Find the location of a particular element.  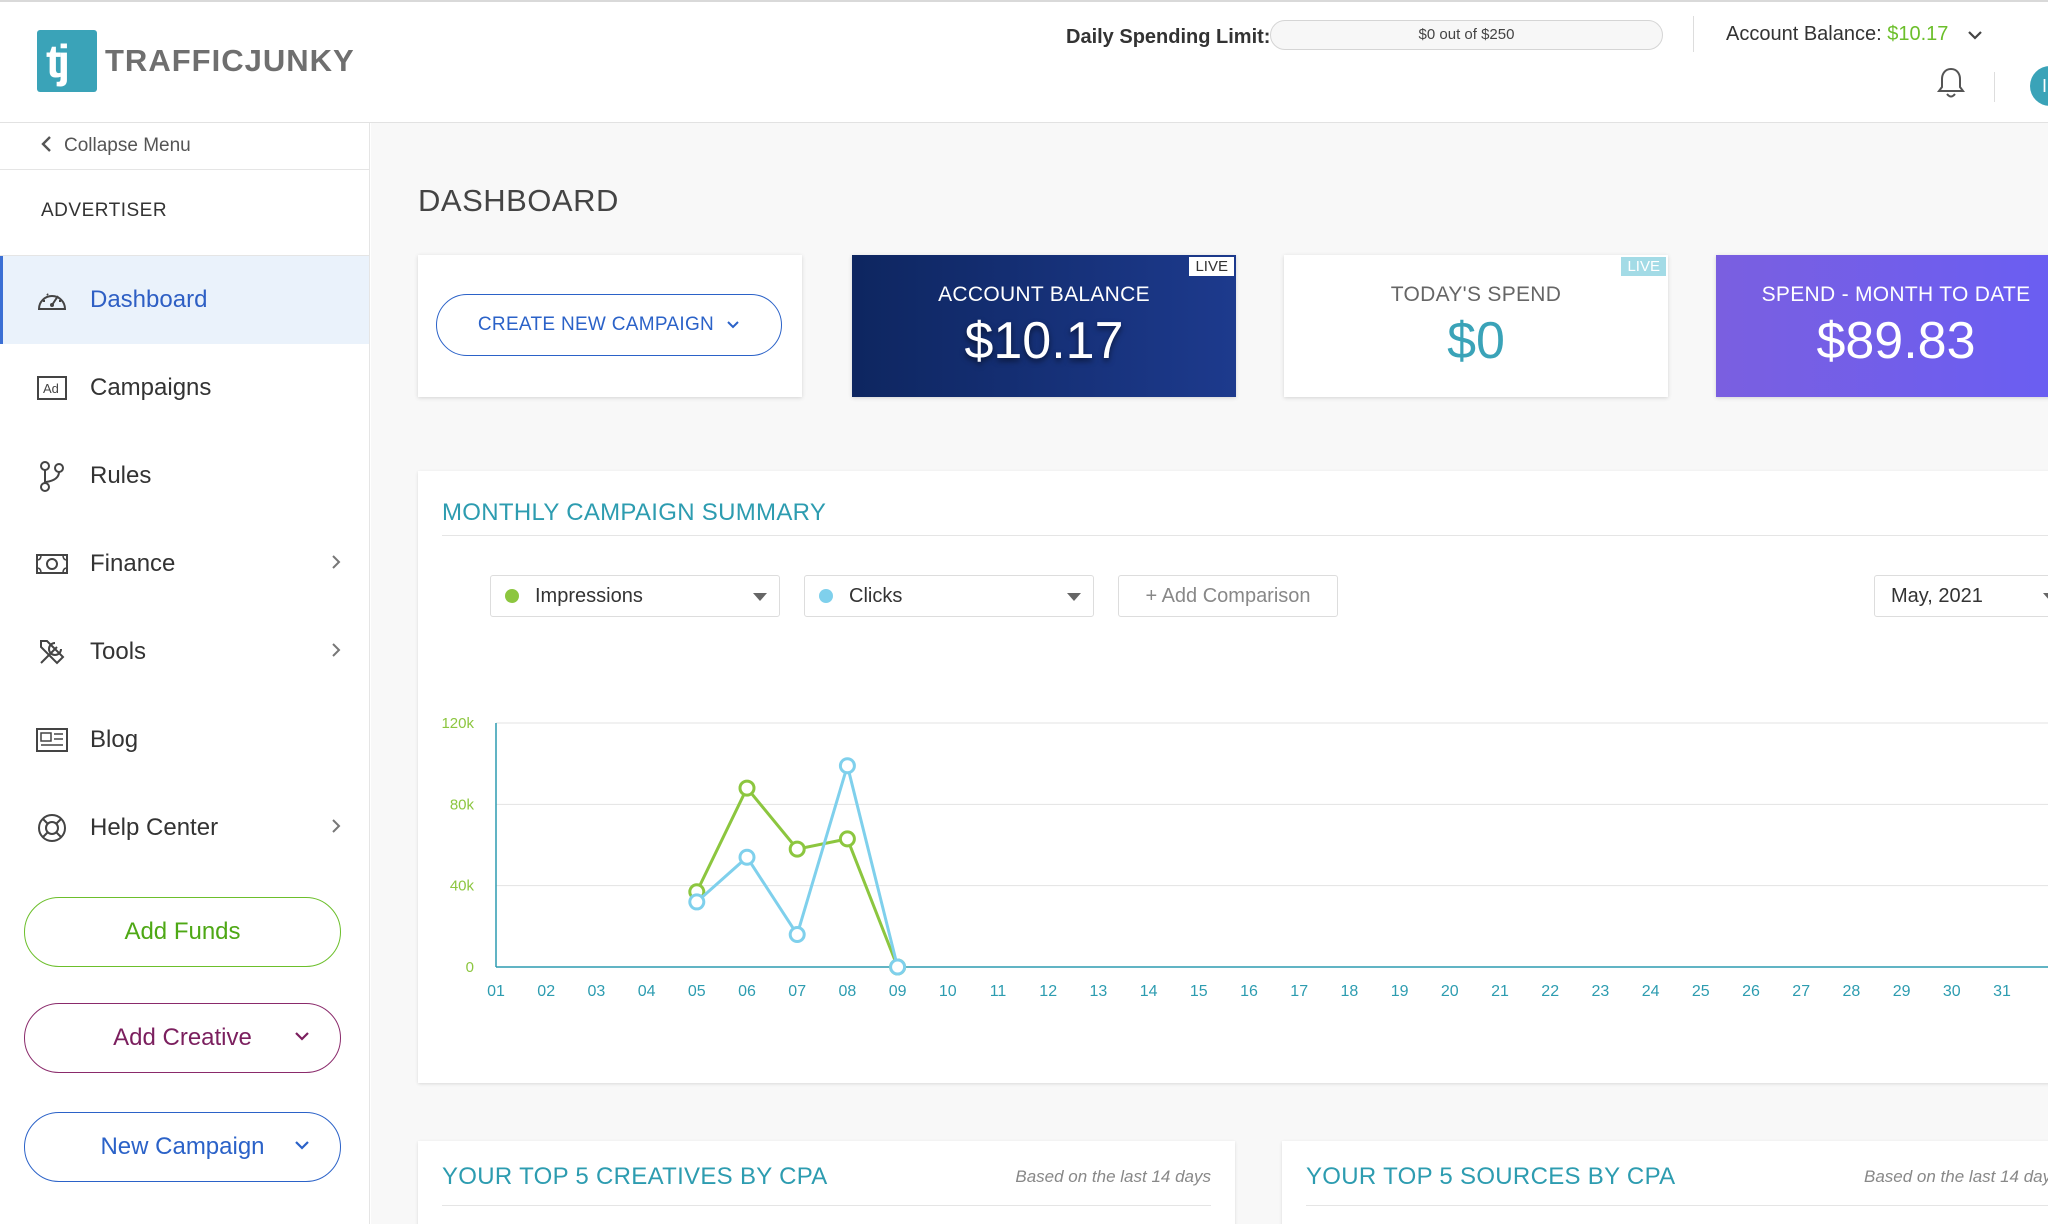

account-balance-dropdown: Account Balance: $10.17 is located at coordinates (1854, 34).